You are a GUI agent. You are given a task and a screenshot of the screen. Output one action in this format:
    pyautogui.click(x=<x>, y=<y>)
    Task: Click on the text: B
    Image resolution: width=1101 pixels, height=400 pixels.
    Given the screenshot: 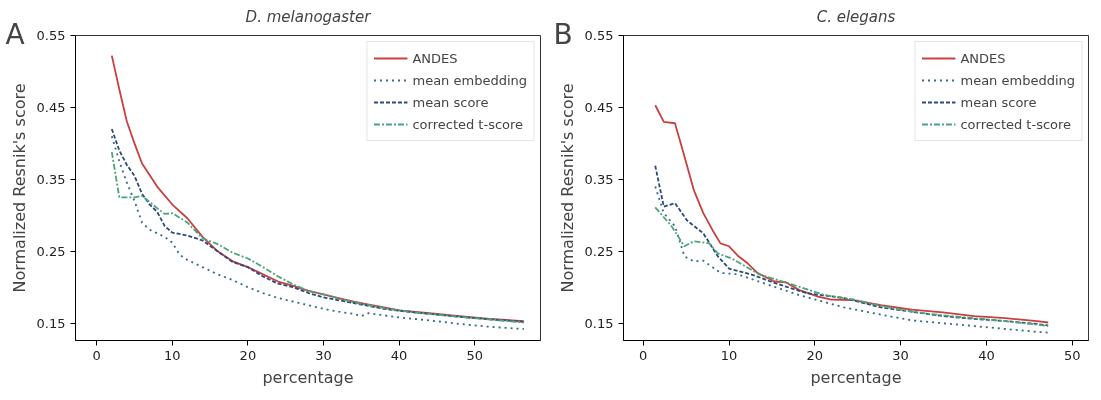 What is the action you would take?
    pyautogui.click(x=563, y=34)
    